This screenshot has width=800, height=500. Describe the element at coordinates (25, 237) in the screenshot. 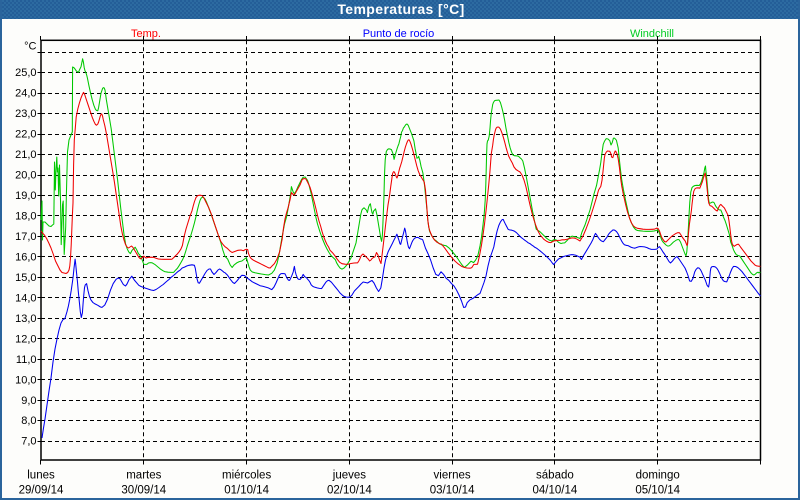

I see `svg-text: 17,0` at that location.